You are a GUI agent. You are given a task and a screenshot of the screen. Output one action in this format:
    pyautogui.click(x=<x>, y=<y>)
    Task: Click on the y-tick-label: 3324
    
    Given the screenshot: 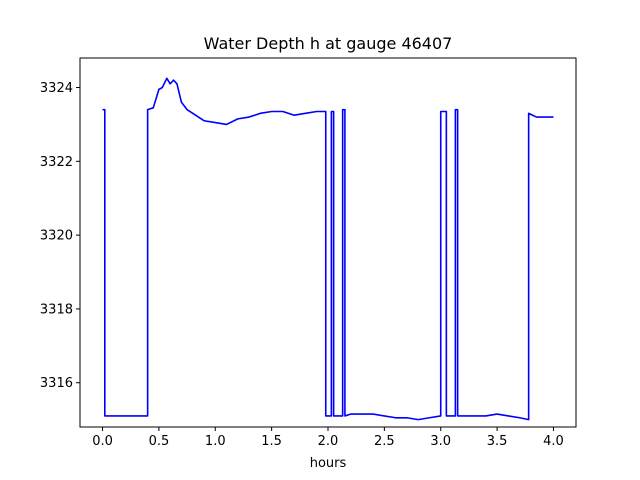 What is the action you would take?
    pyautogui.click(x=56, y=88)
    